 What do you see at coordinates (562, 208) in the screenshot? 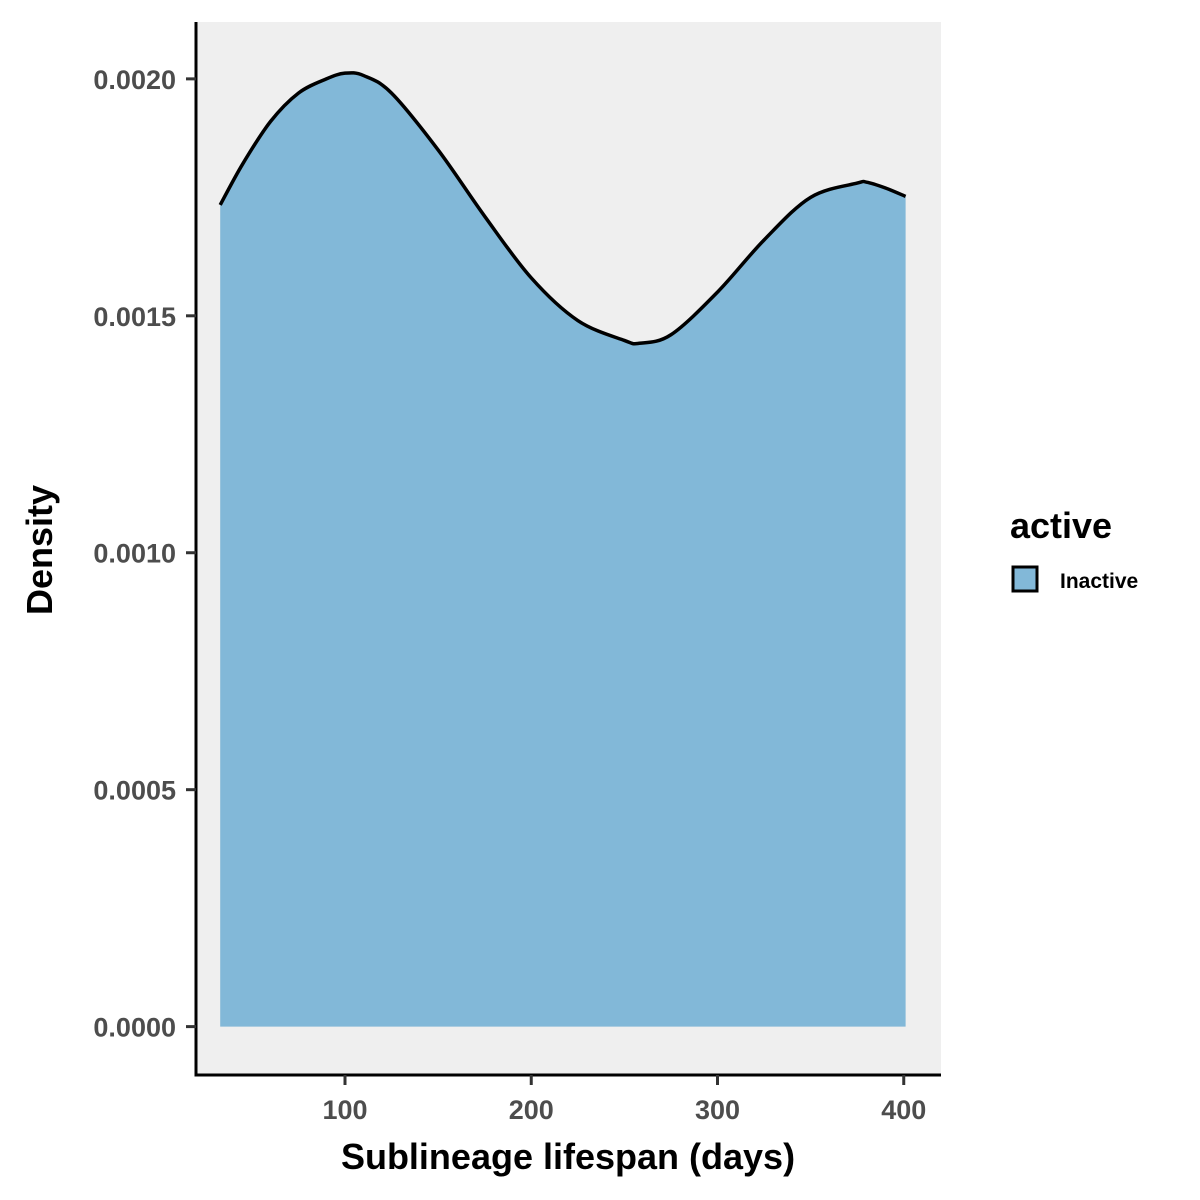
I see `density-curve-inactive` at bounding box center [562, 208].